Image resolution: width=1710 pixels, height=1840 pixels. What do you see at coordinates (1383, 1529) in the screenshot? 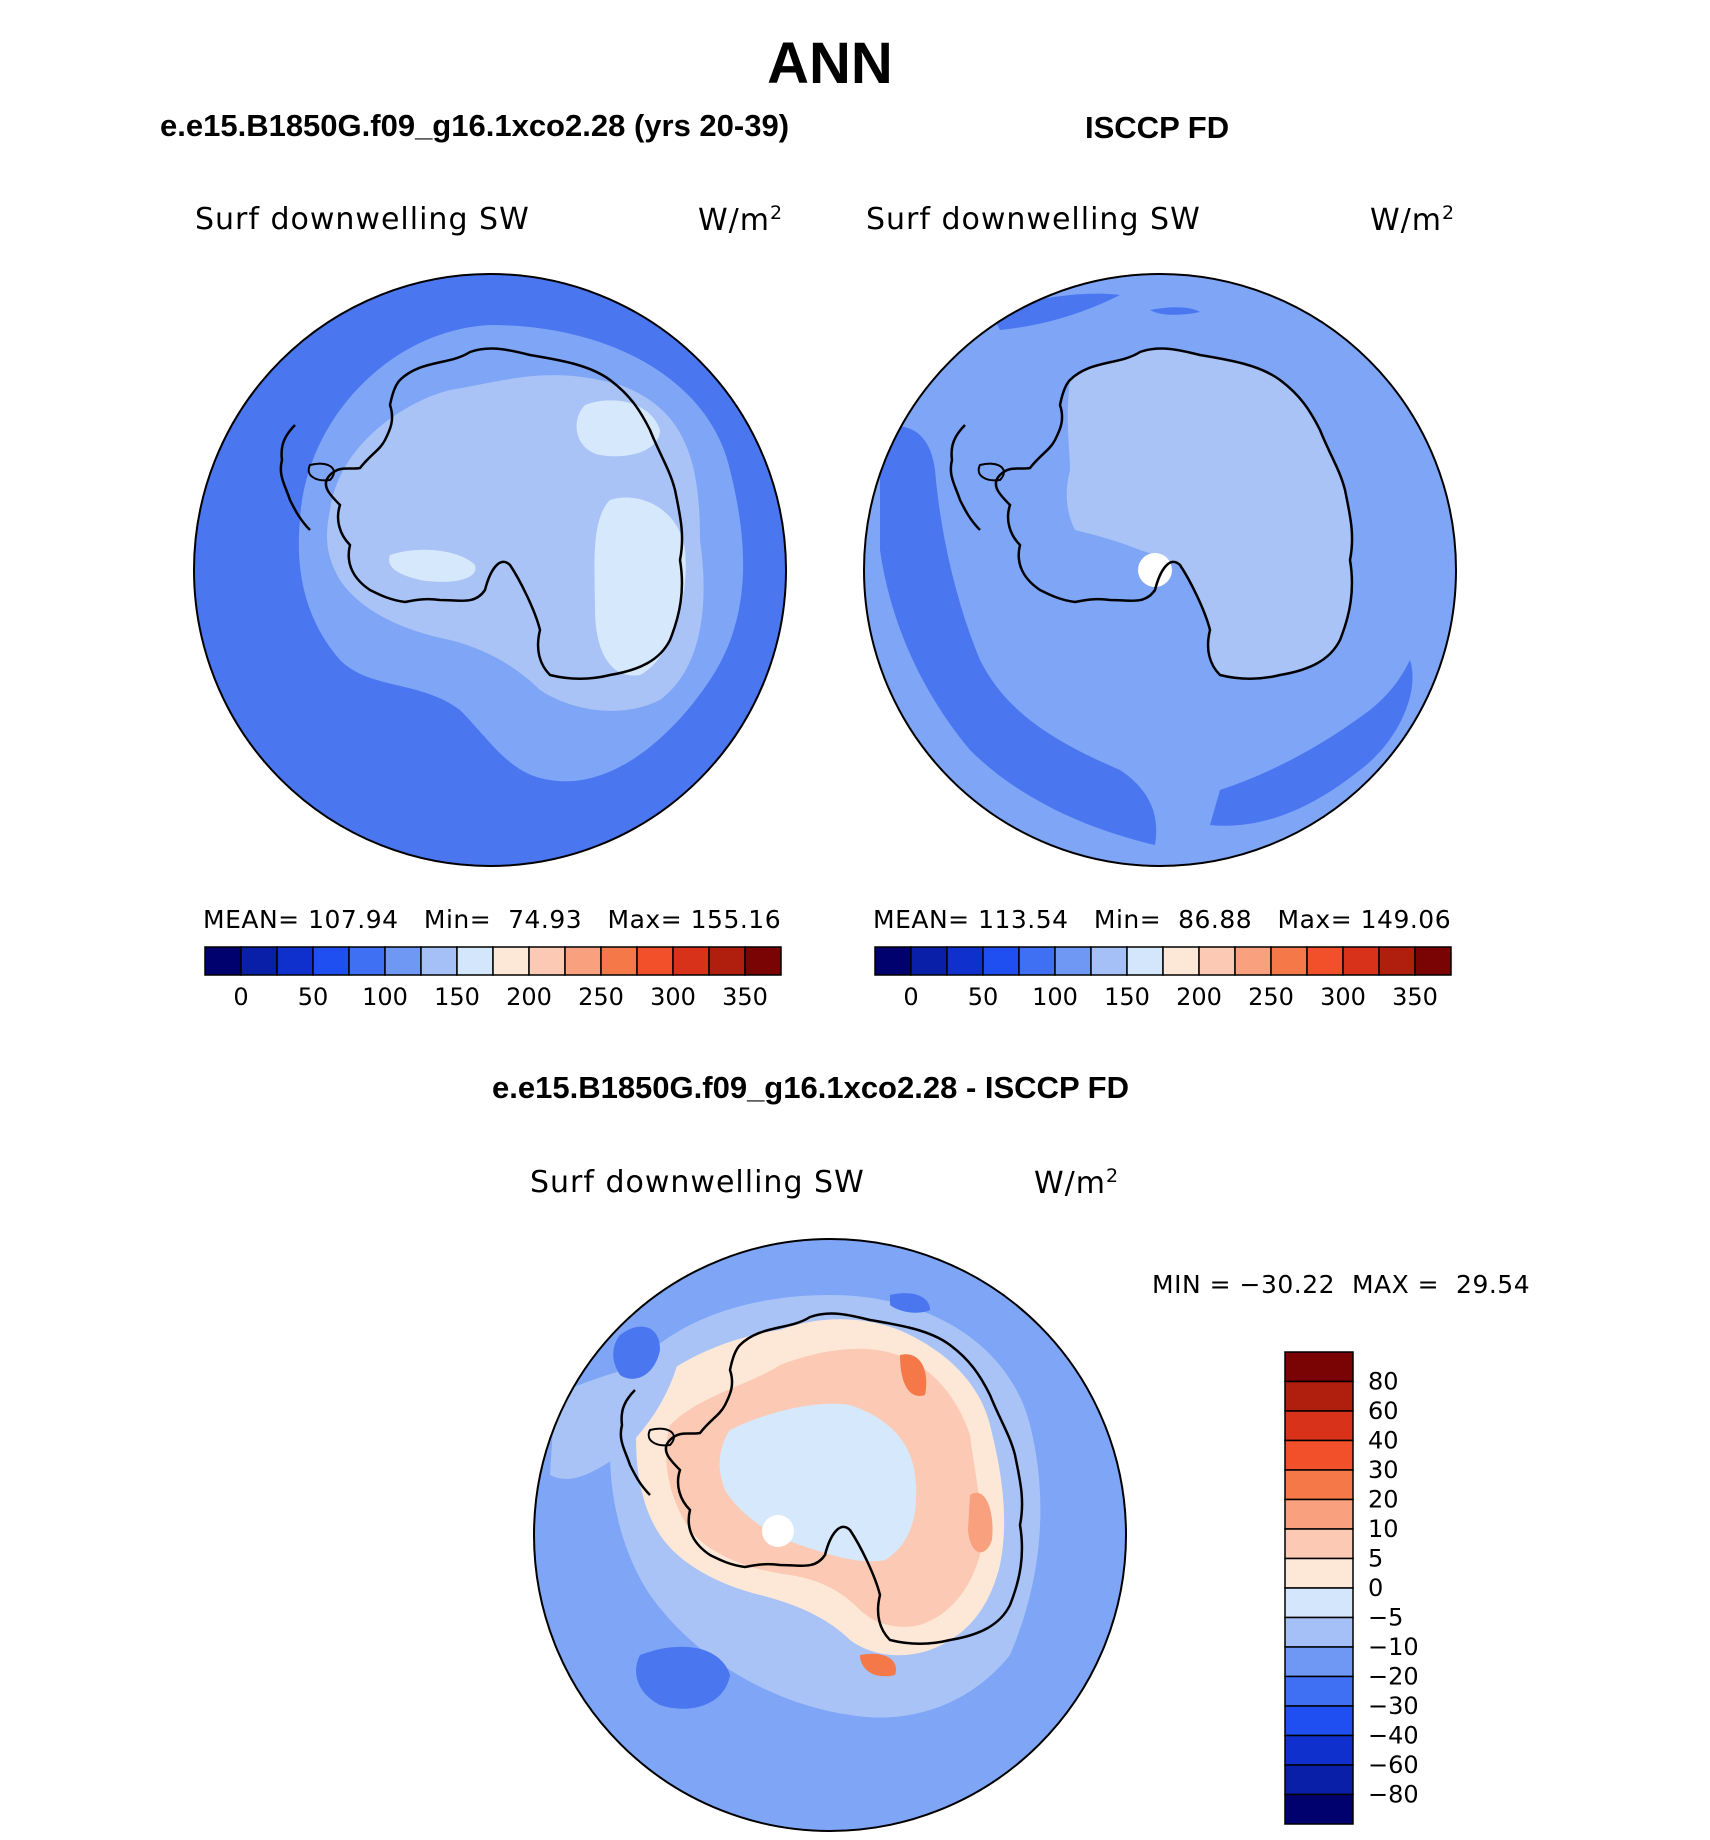
I see `colorbar-tick-label: 10` at bounding box center [1383, 1529].